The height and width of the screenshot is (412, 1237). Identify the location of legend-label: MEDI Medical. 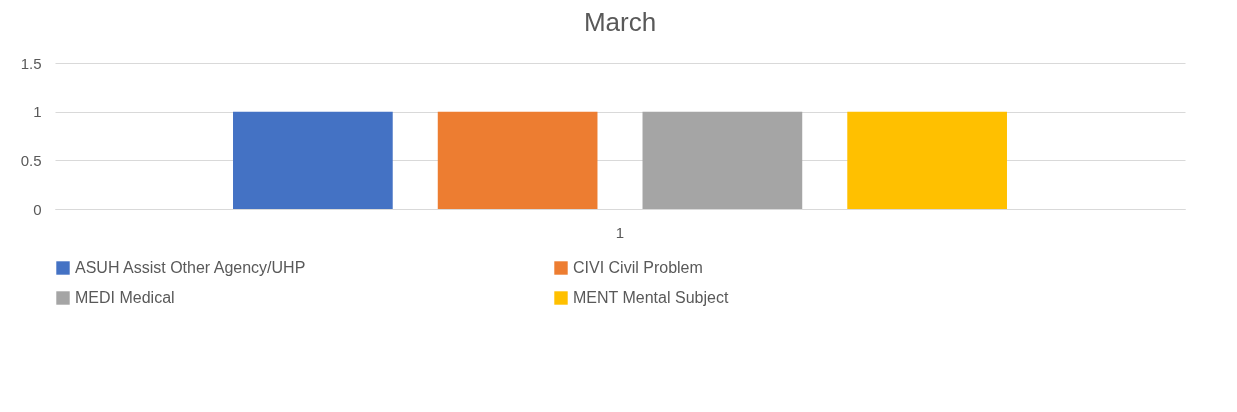
(125, 297).